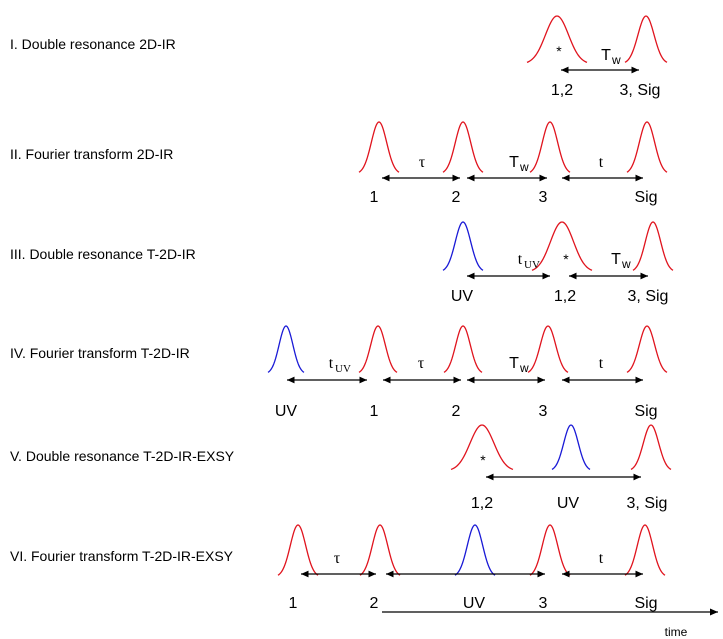 The height and width of the screenshot is (639, 723). Describe the element at coordinates (103, 254) in the screenshot. I see `row-title: III. Double resonance T-2D-IR` at that location.